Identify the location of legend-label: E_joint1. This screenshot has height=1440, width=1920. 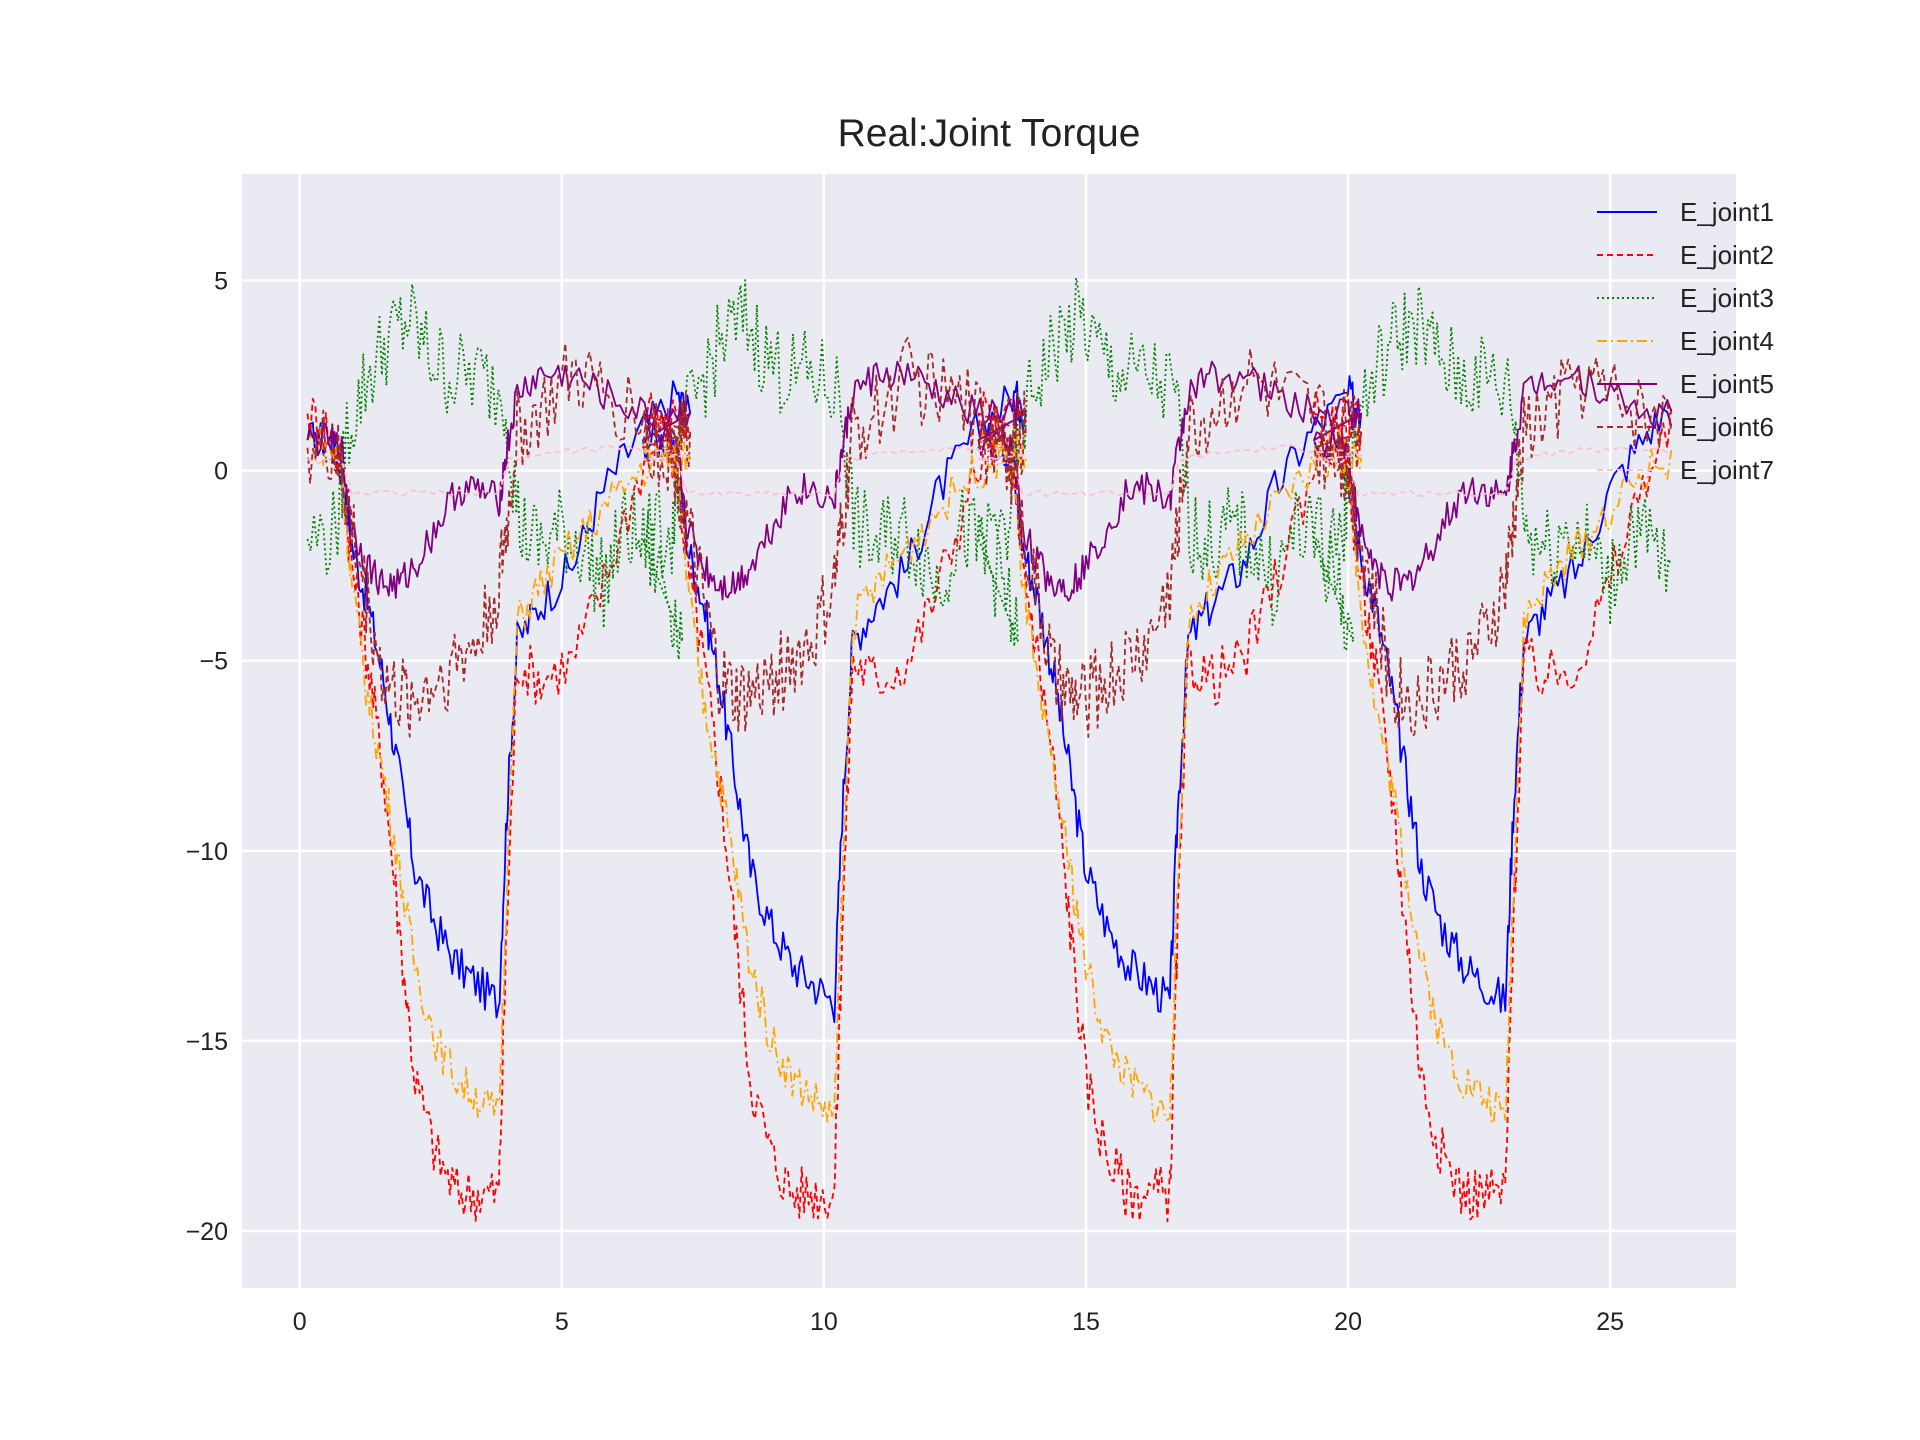
(1727, 212).